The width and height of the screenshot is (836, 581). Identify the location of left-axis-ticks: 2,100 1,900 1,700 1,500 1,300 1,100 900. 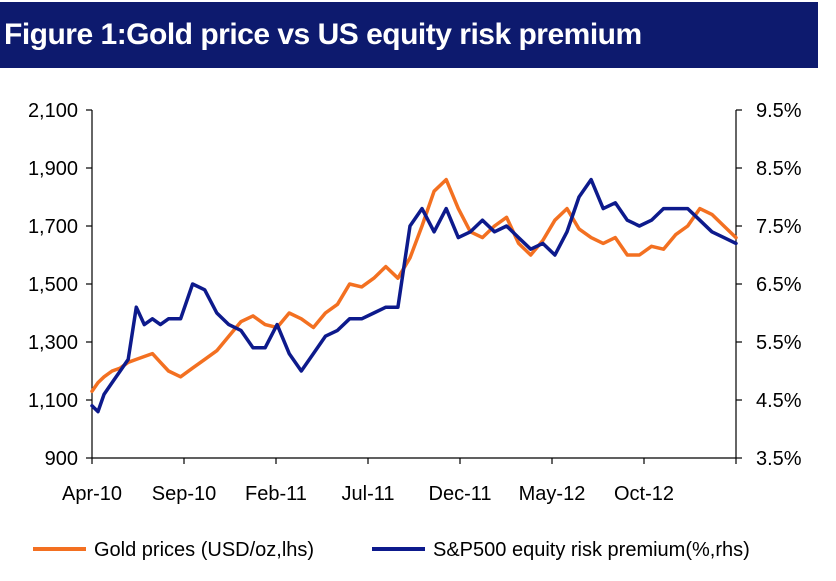
(60, 285).